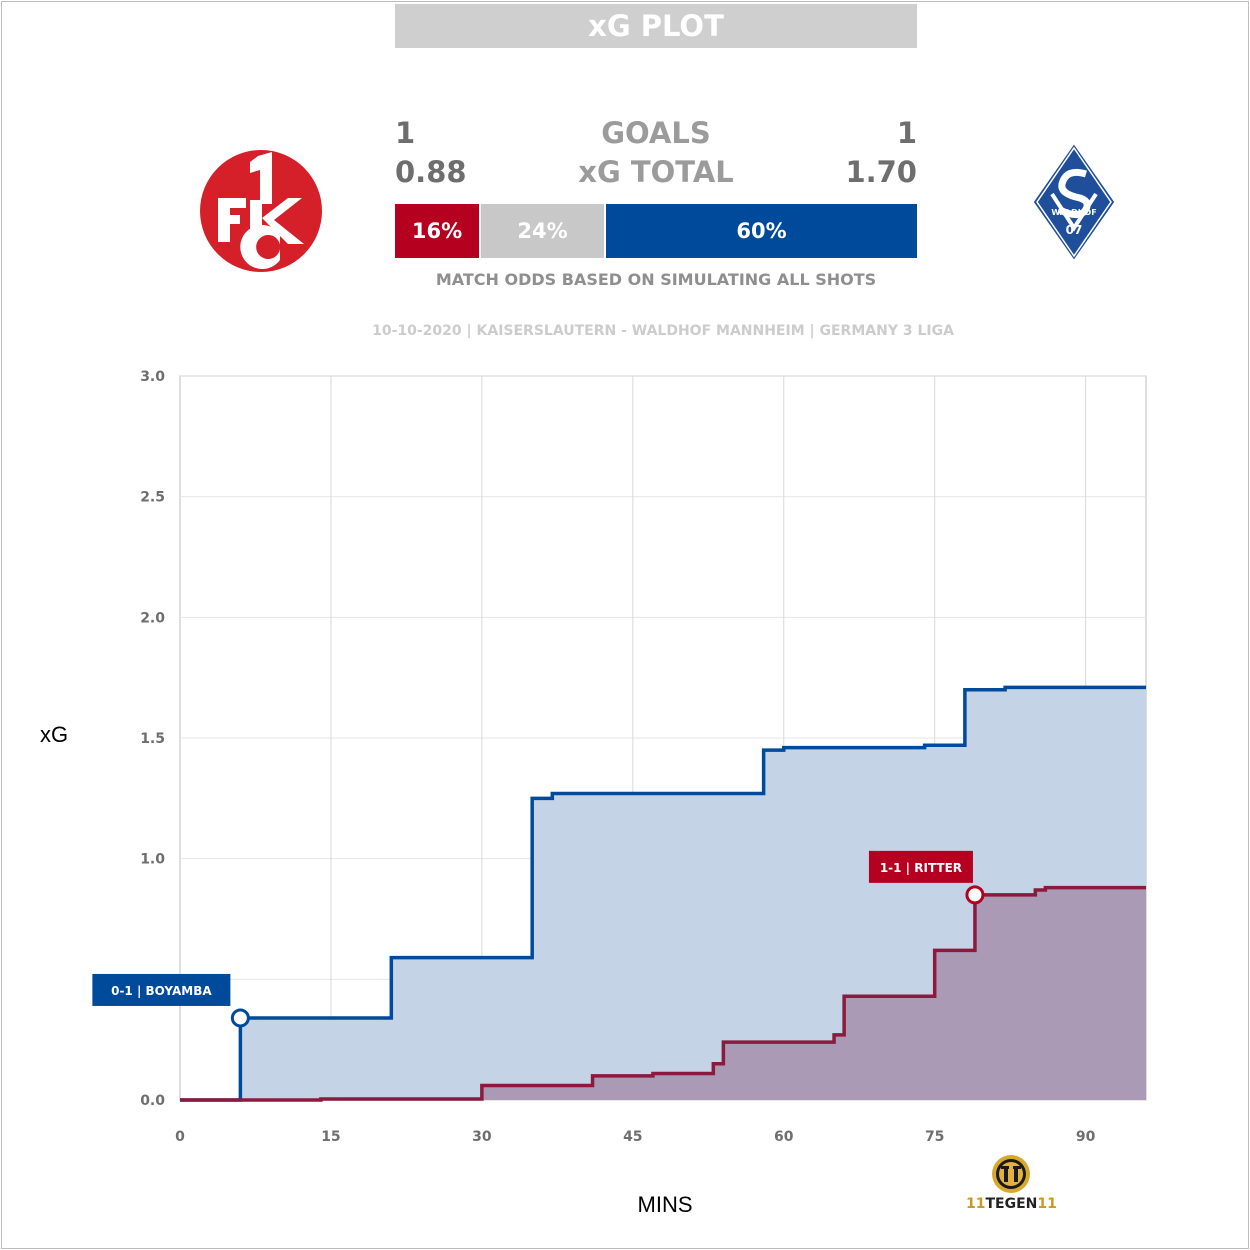 The height and width of the screenshot is (1250, 1250). Describe the element at coordinates (656, 133) in the screenshot. I see `goals-label: GOALS` at that location.